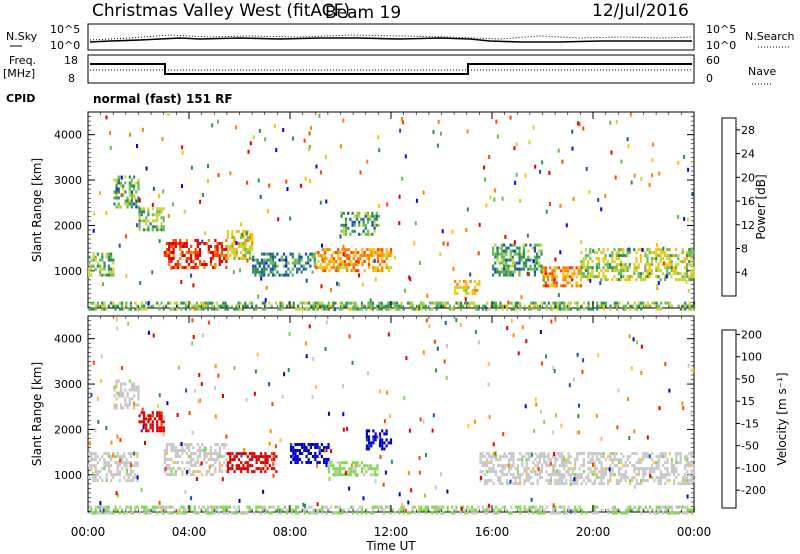 This screenshot has height=554, width=800. What do you see at coordinates (119, 99) in the screenshot?
I see `cpid-panel: CPID normal (fast) 151 RF` at bounding box center [119, 99].